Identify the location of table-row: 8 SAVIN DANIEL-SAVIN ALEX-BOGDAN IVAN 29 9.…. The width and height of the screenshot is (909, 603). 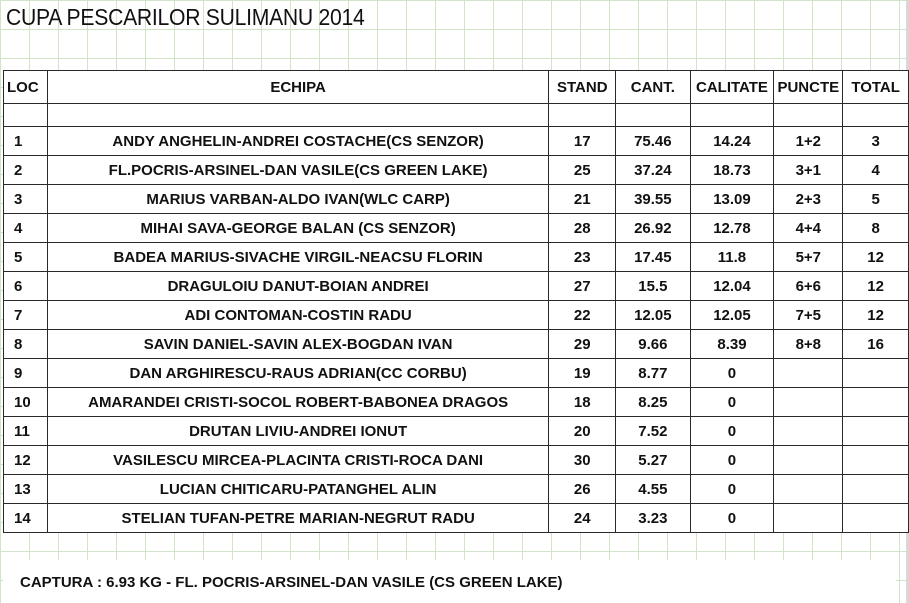
(456, 344).